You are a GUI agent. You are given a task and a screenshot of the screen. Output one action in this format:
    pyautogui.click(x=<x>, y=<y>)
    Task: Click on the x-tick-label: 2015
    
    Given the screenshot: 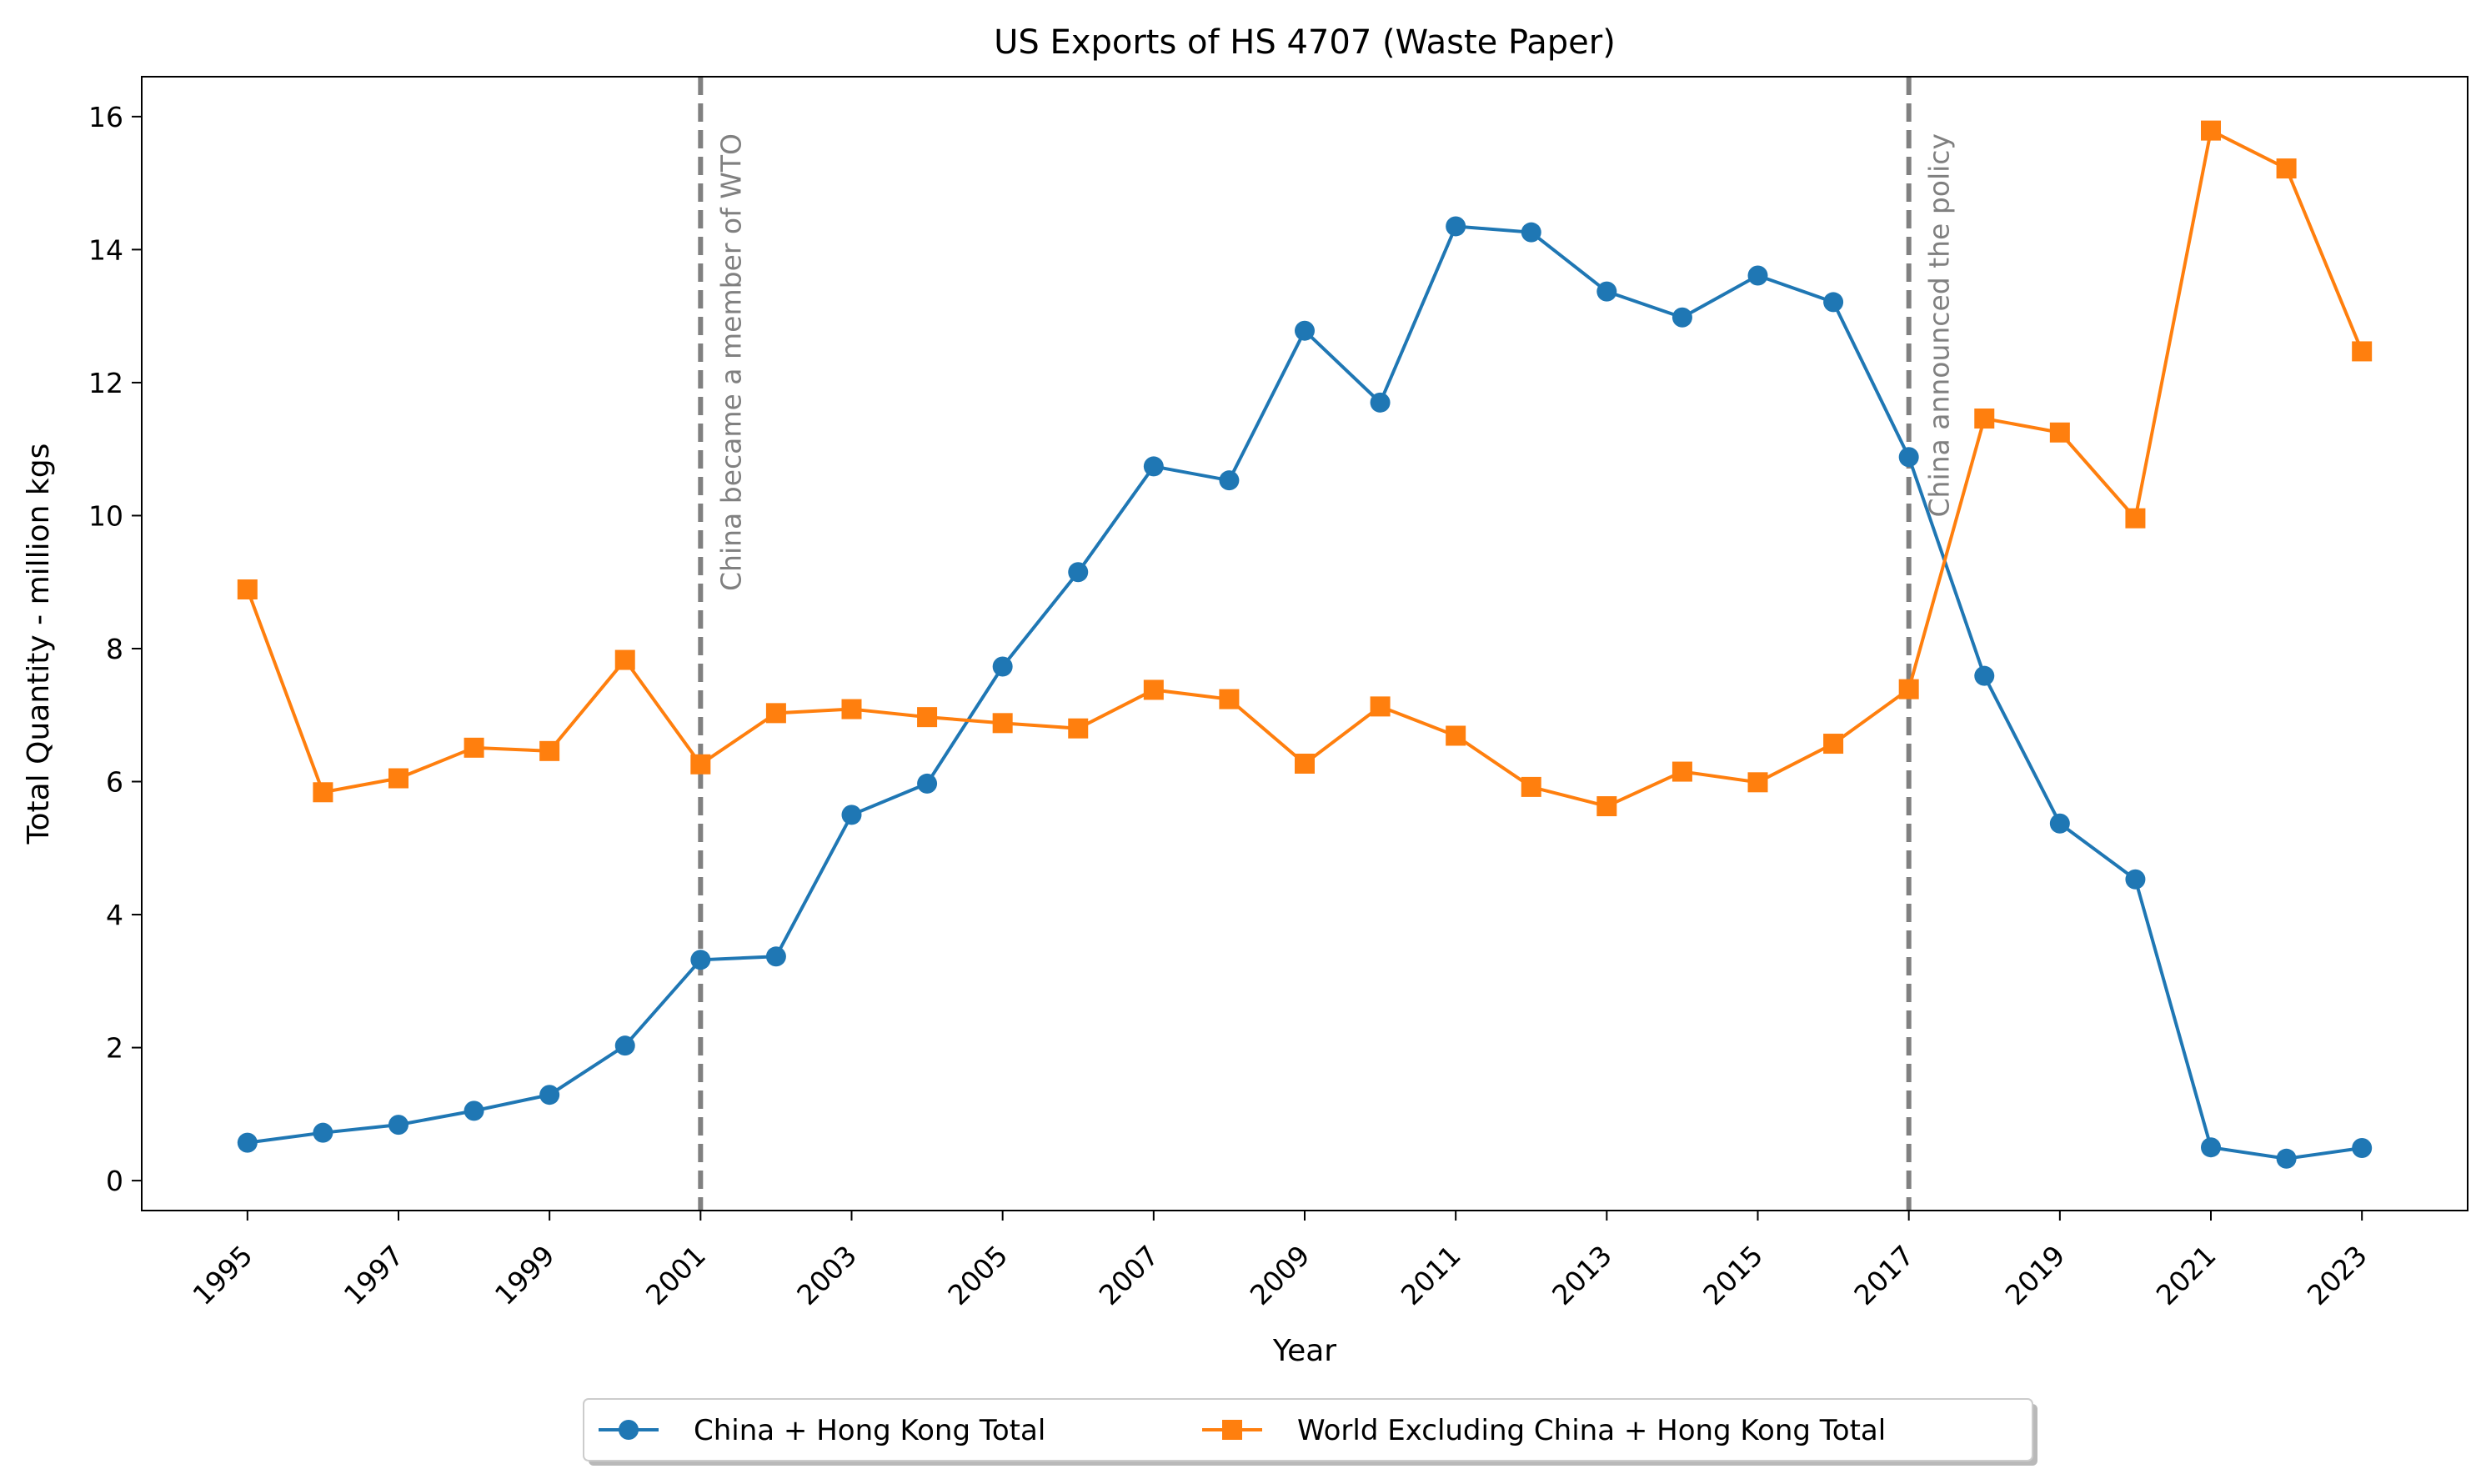 What is the action you would take?
    pyautogui.click(x=1733, y=1275)
    